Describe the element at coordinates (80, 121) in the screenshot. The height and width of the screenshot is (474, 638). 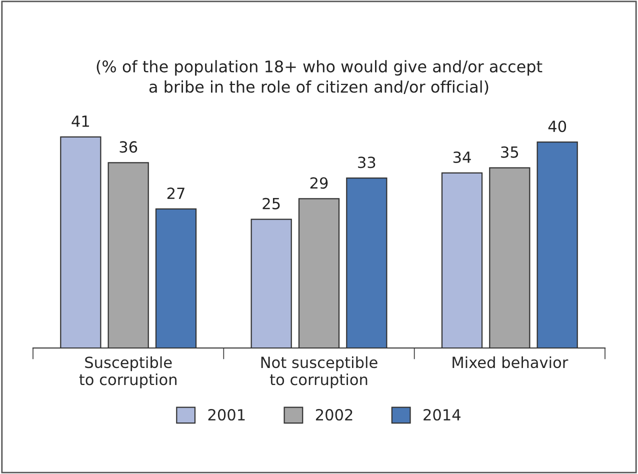
I see `data-label: 41` at that location.